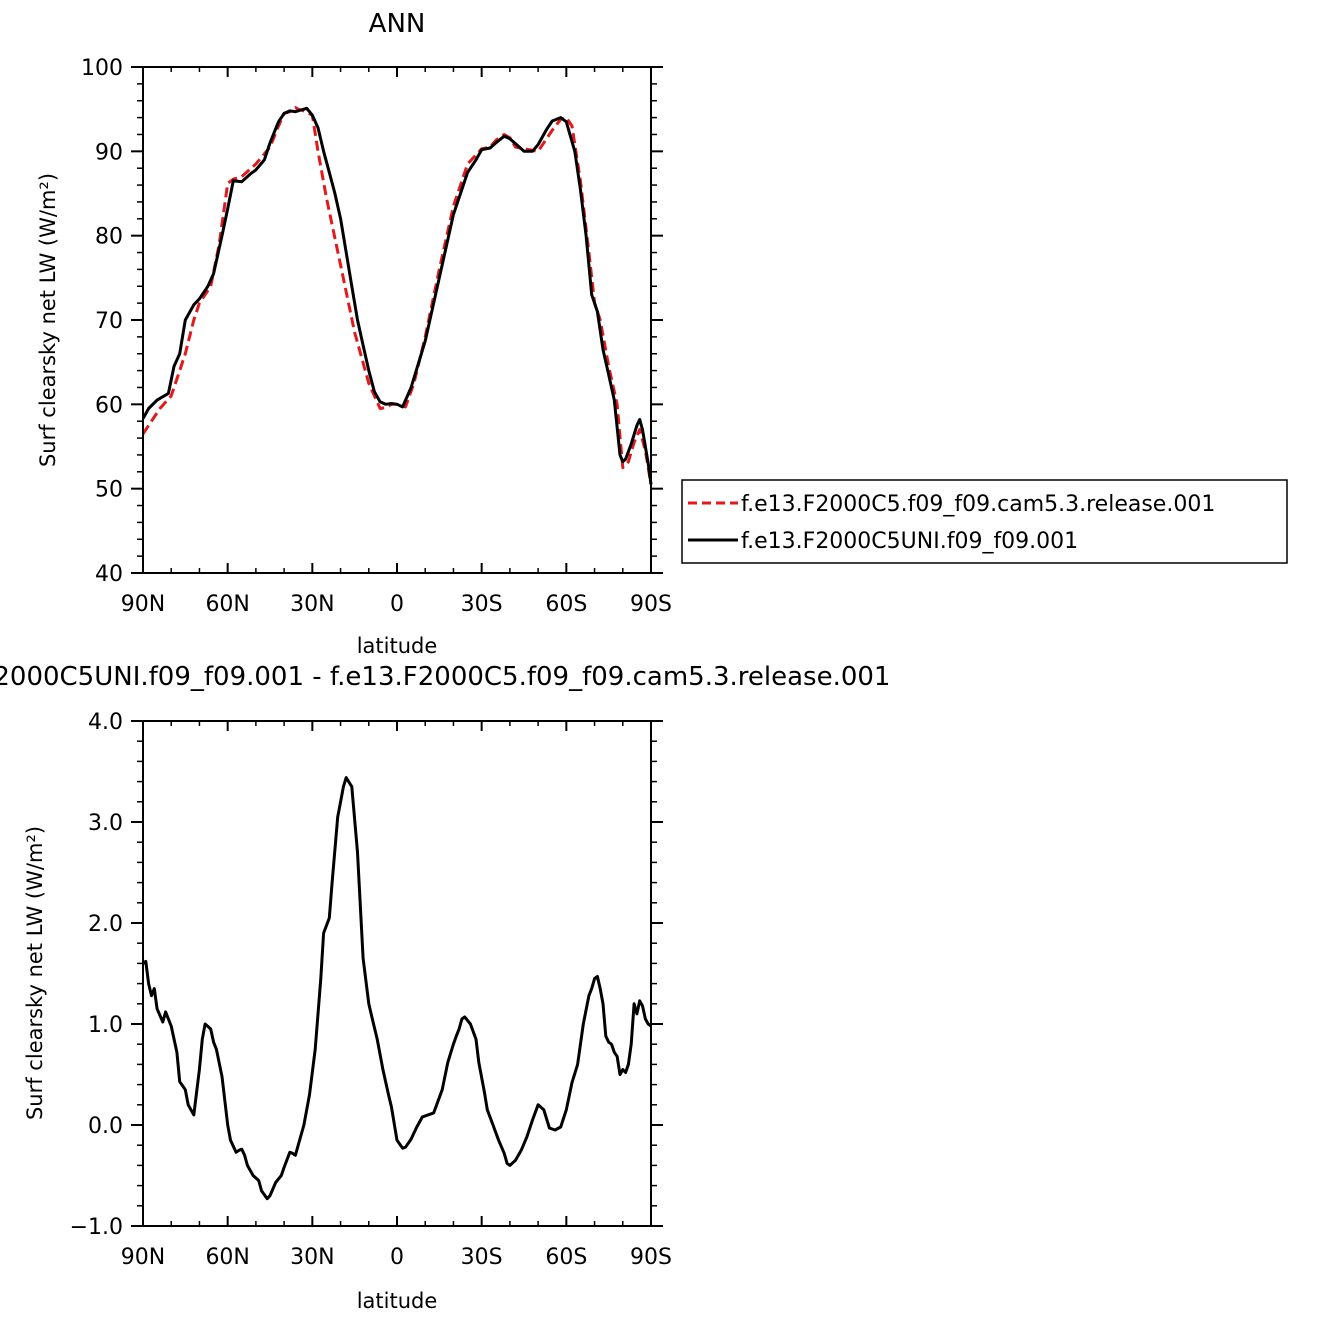  Describe the element at coordinates (105, 1025) in the screenshot. I see `y-tick-label: 1.0` at that location.